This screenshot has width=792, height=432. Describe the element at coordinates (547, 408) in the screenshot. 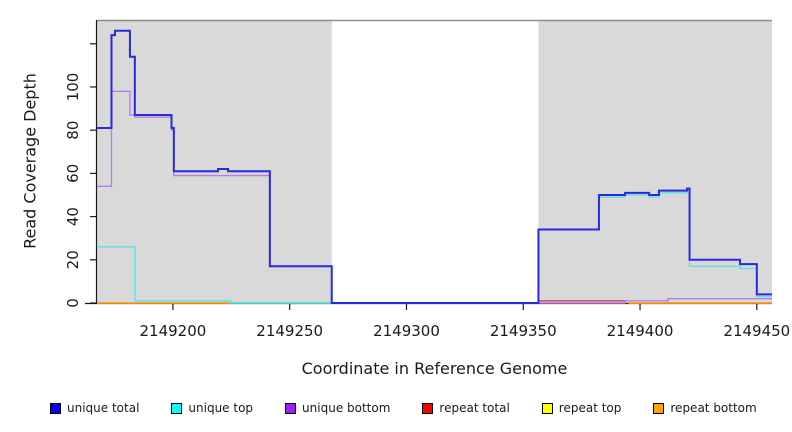

I see `legend-swatch-repeat-top` at that location.